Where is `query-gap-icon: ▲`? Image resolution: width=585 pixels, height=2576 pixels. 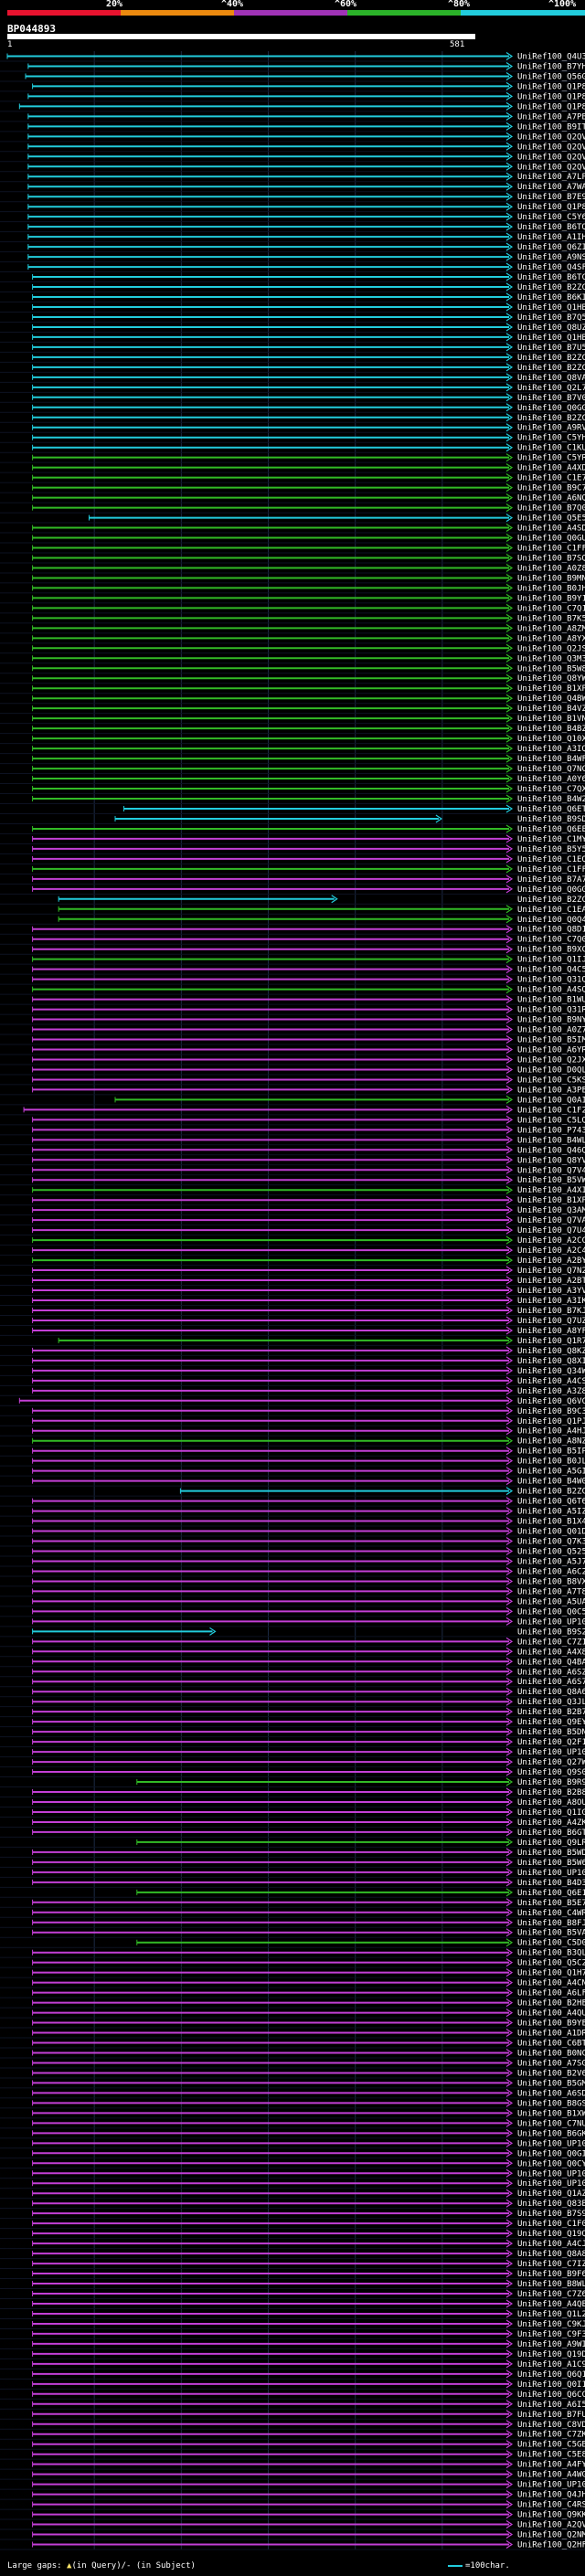
query-gap-icon: ▲ is located at coordinates (70, 2566).